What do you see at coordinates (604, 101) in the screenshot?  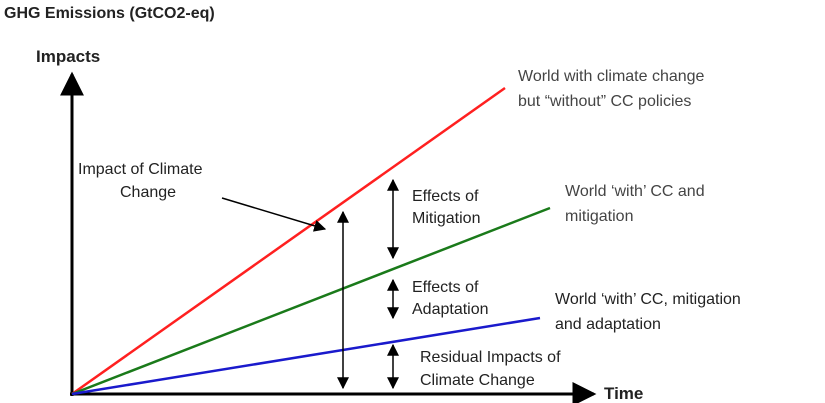 I see `line-label: but “without” CC policies` at bounding box center [604, 101].